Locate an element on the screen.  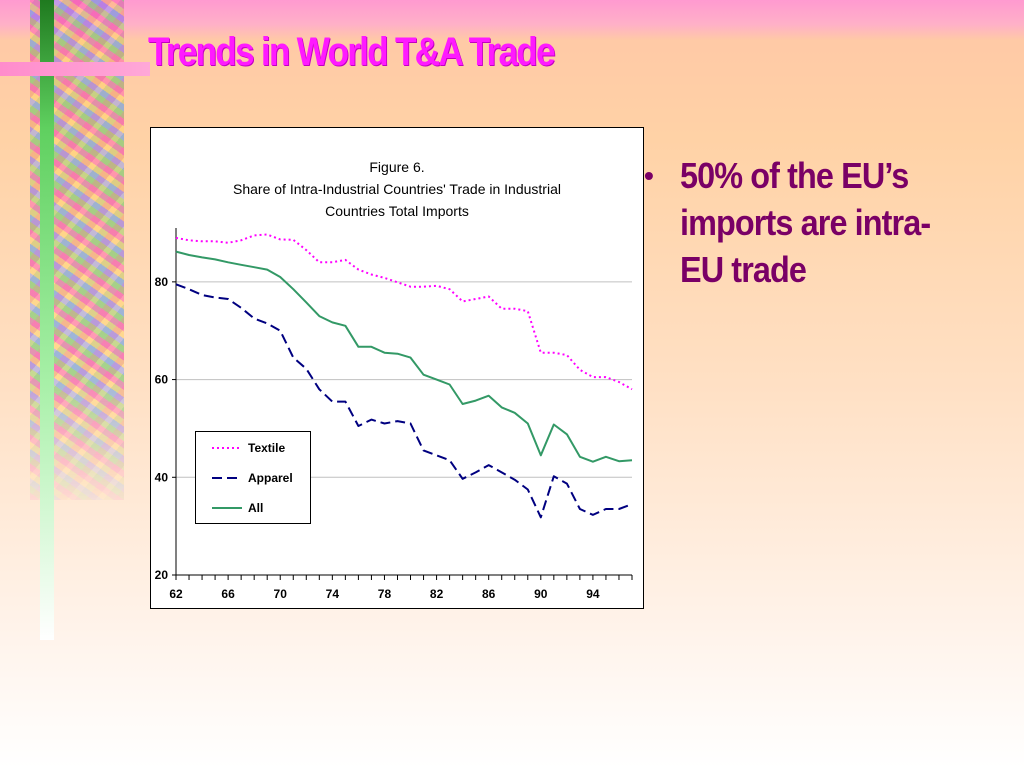
x-tick-label: 86 is located at coordinates (489, 594).